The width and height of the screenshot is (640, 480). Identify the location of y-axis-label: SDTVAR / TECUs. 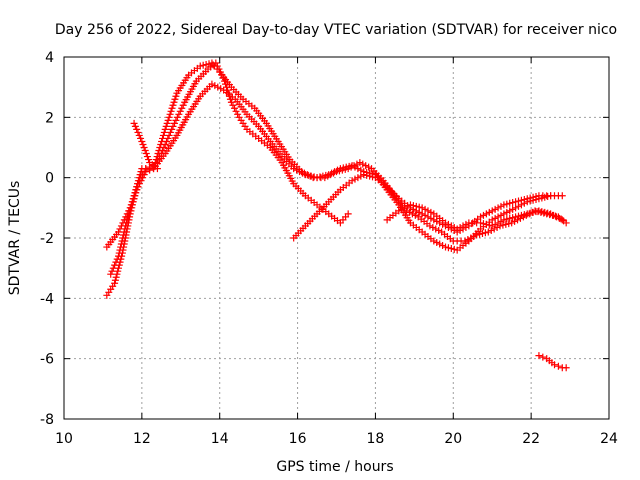
(15, 238).